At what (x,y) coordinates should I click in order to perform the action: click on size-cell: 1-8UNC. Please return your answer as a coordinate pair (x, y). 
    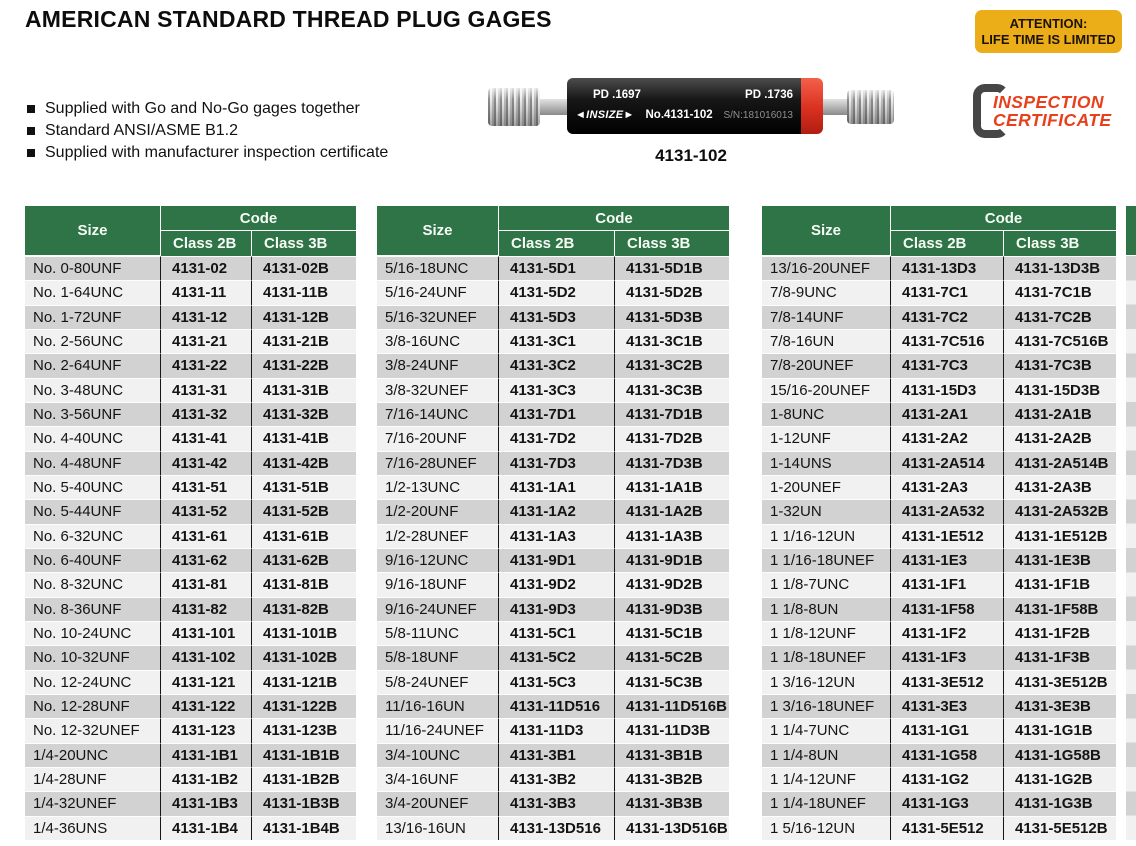
    Looking at the image, I should click on (826, 414).